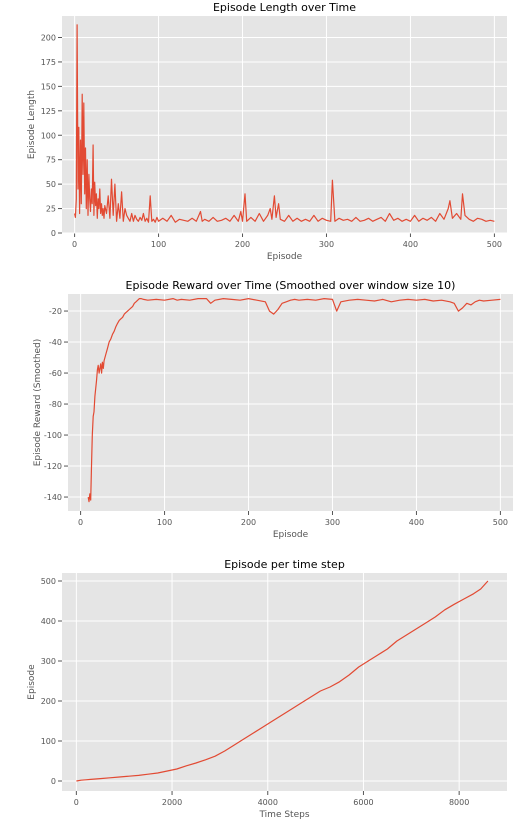 This screenshot has height=824, width=530. What do you see at coordinates (55, 311) in the screenshot?
I see `y-tick-label: -20` at bounding box center [55, 311].